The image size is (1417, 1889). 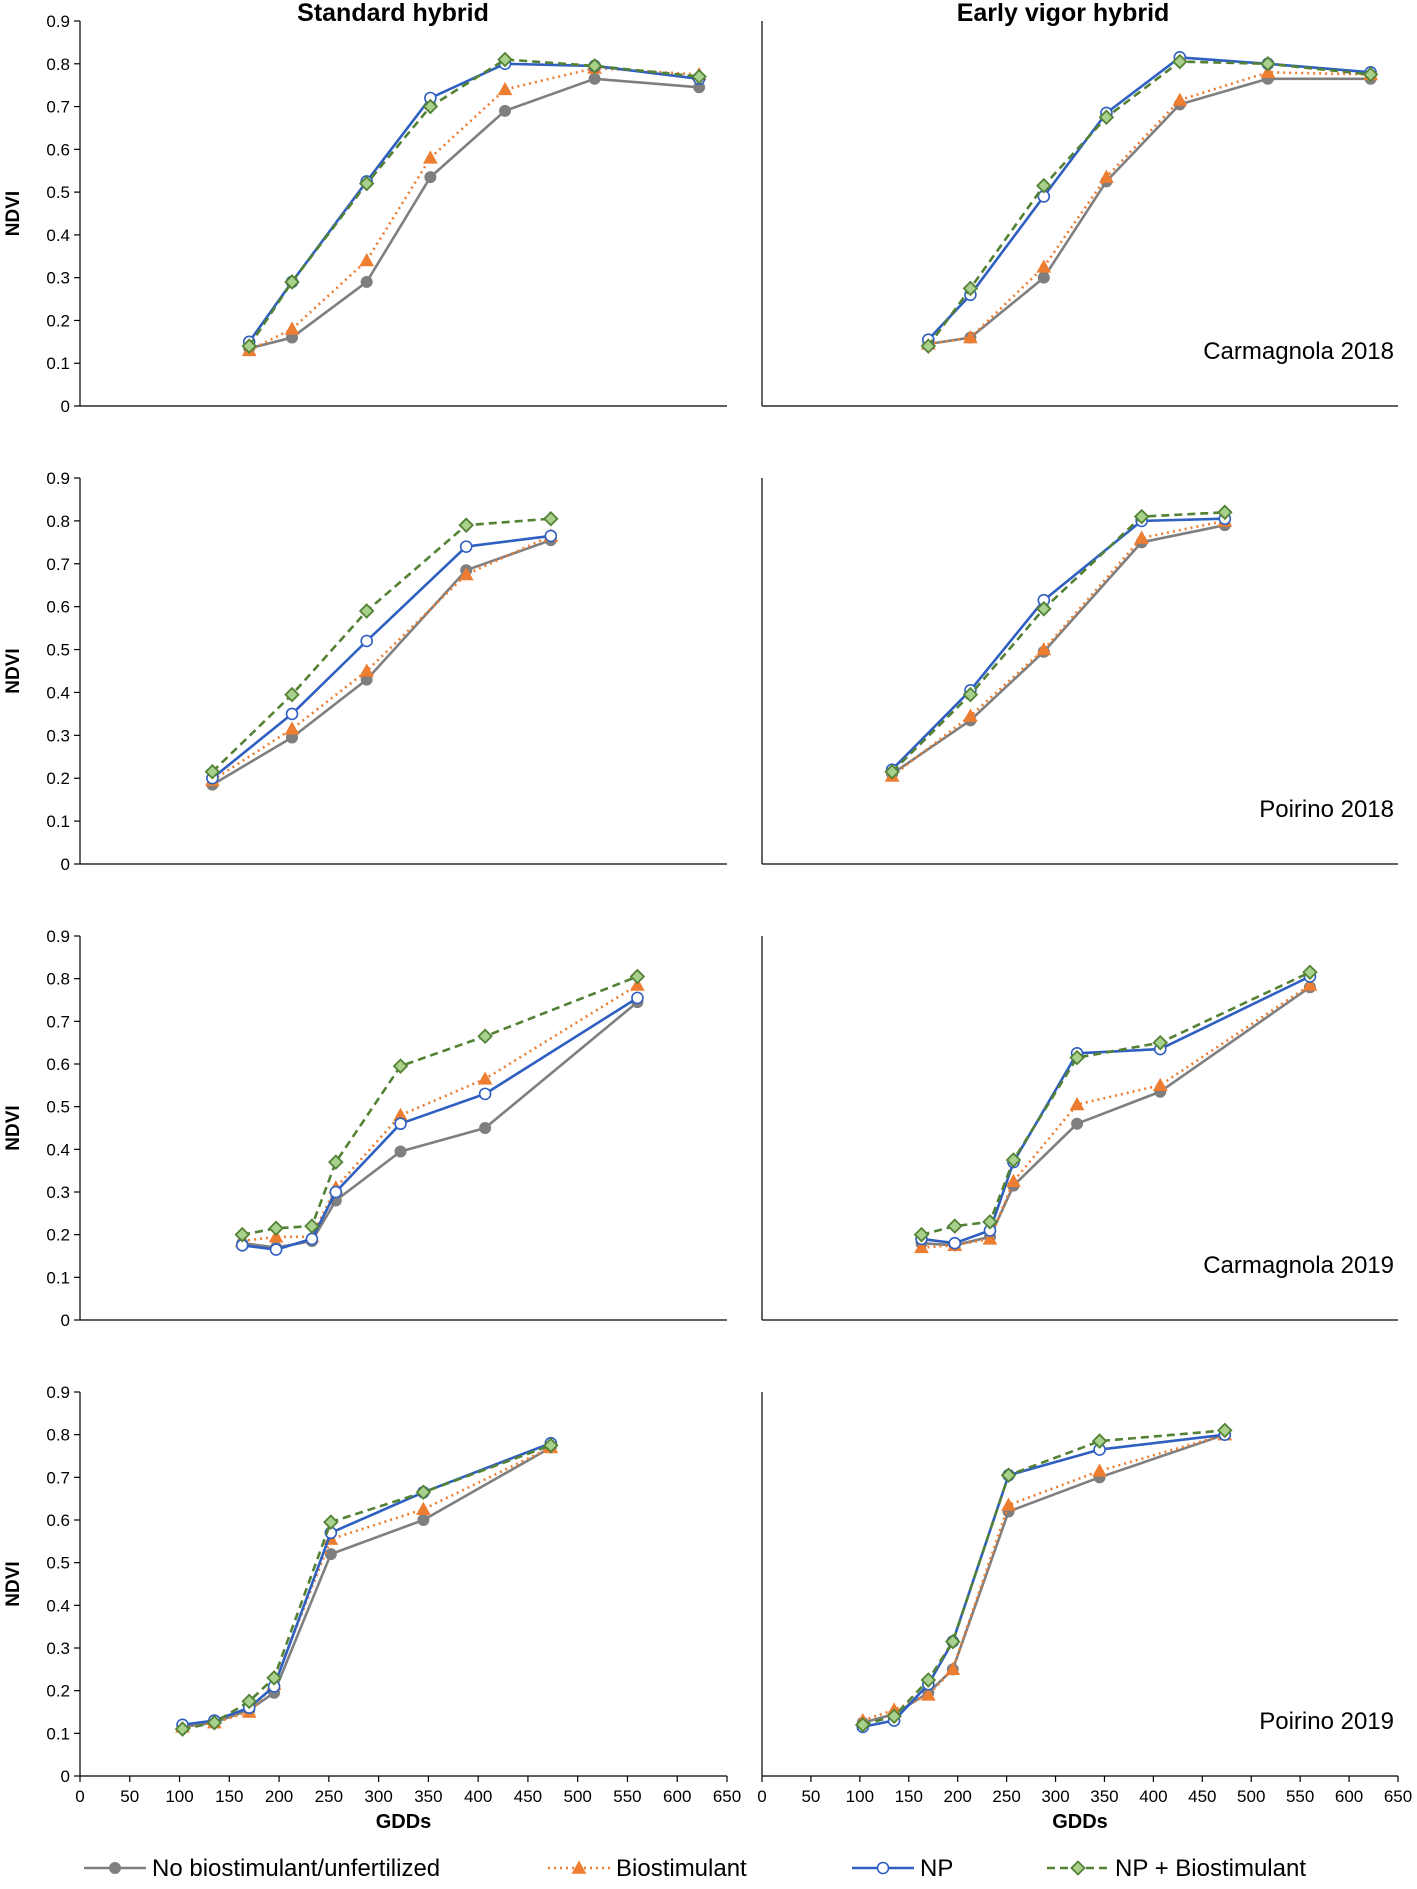 I want to click on y-tick-label: 0.2, so click(x=58, y=320).